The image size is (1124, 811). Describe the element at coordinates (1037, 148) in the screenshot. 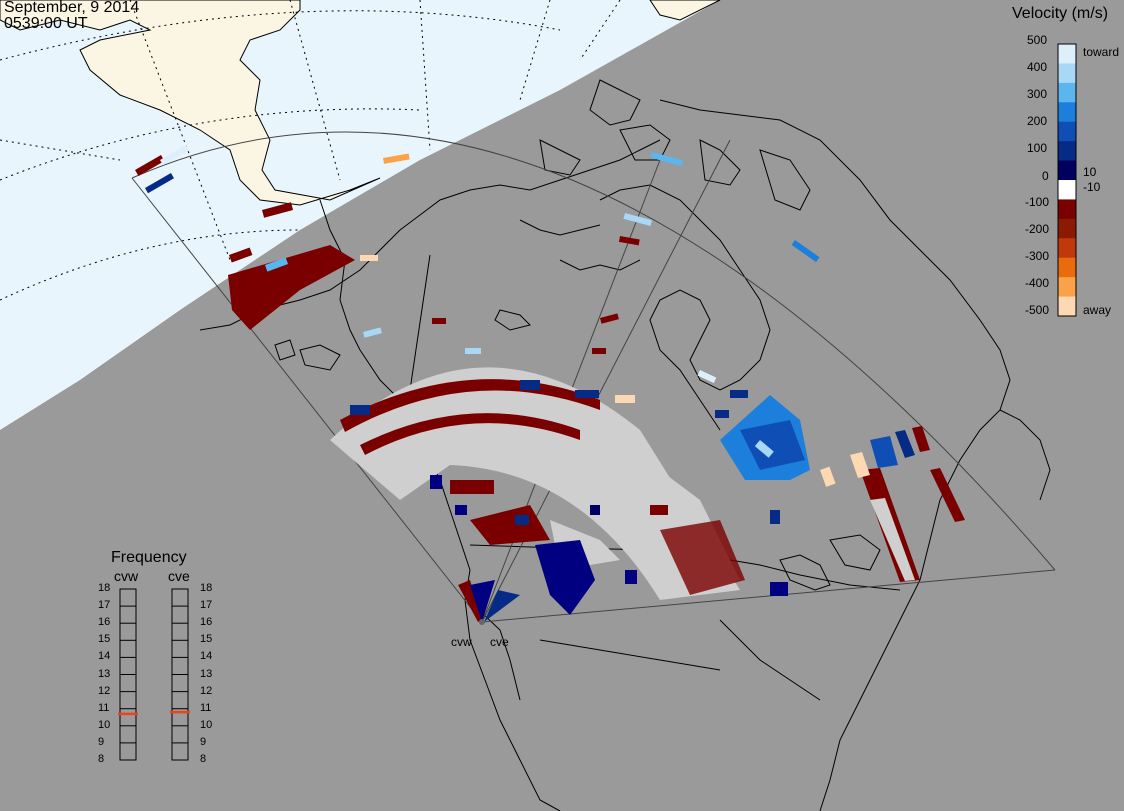

I see `colorbar-tick-label: 100` at that location.